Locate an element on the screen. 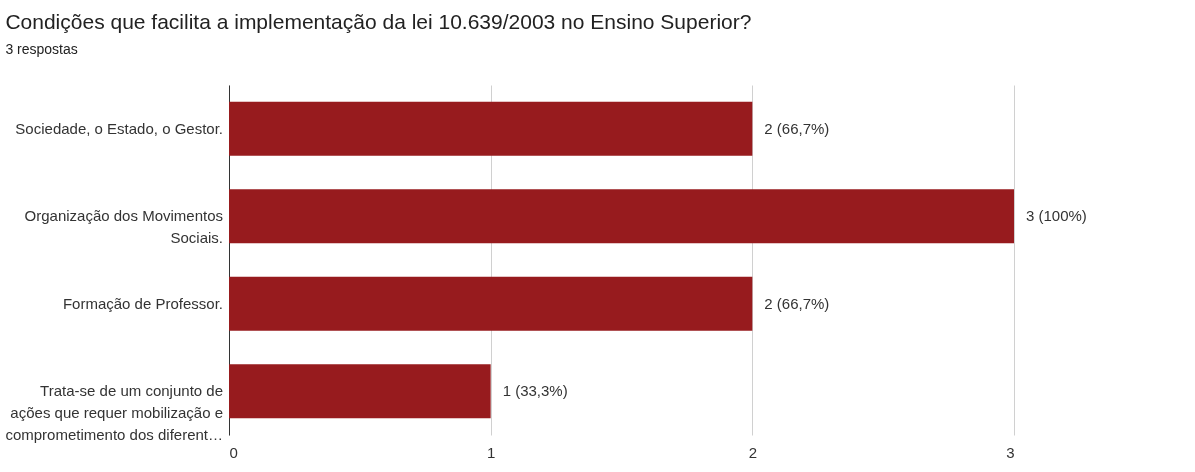  x-tick-label: 0 is located at coordinates (233, 452).